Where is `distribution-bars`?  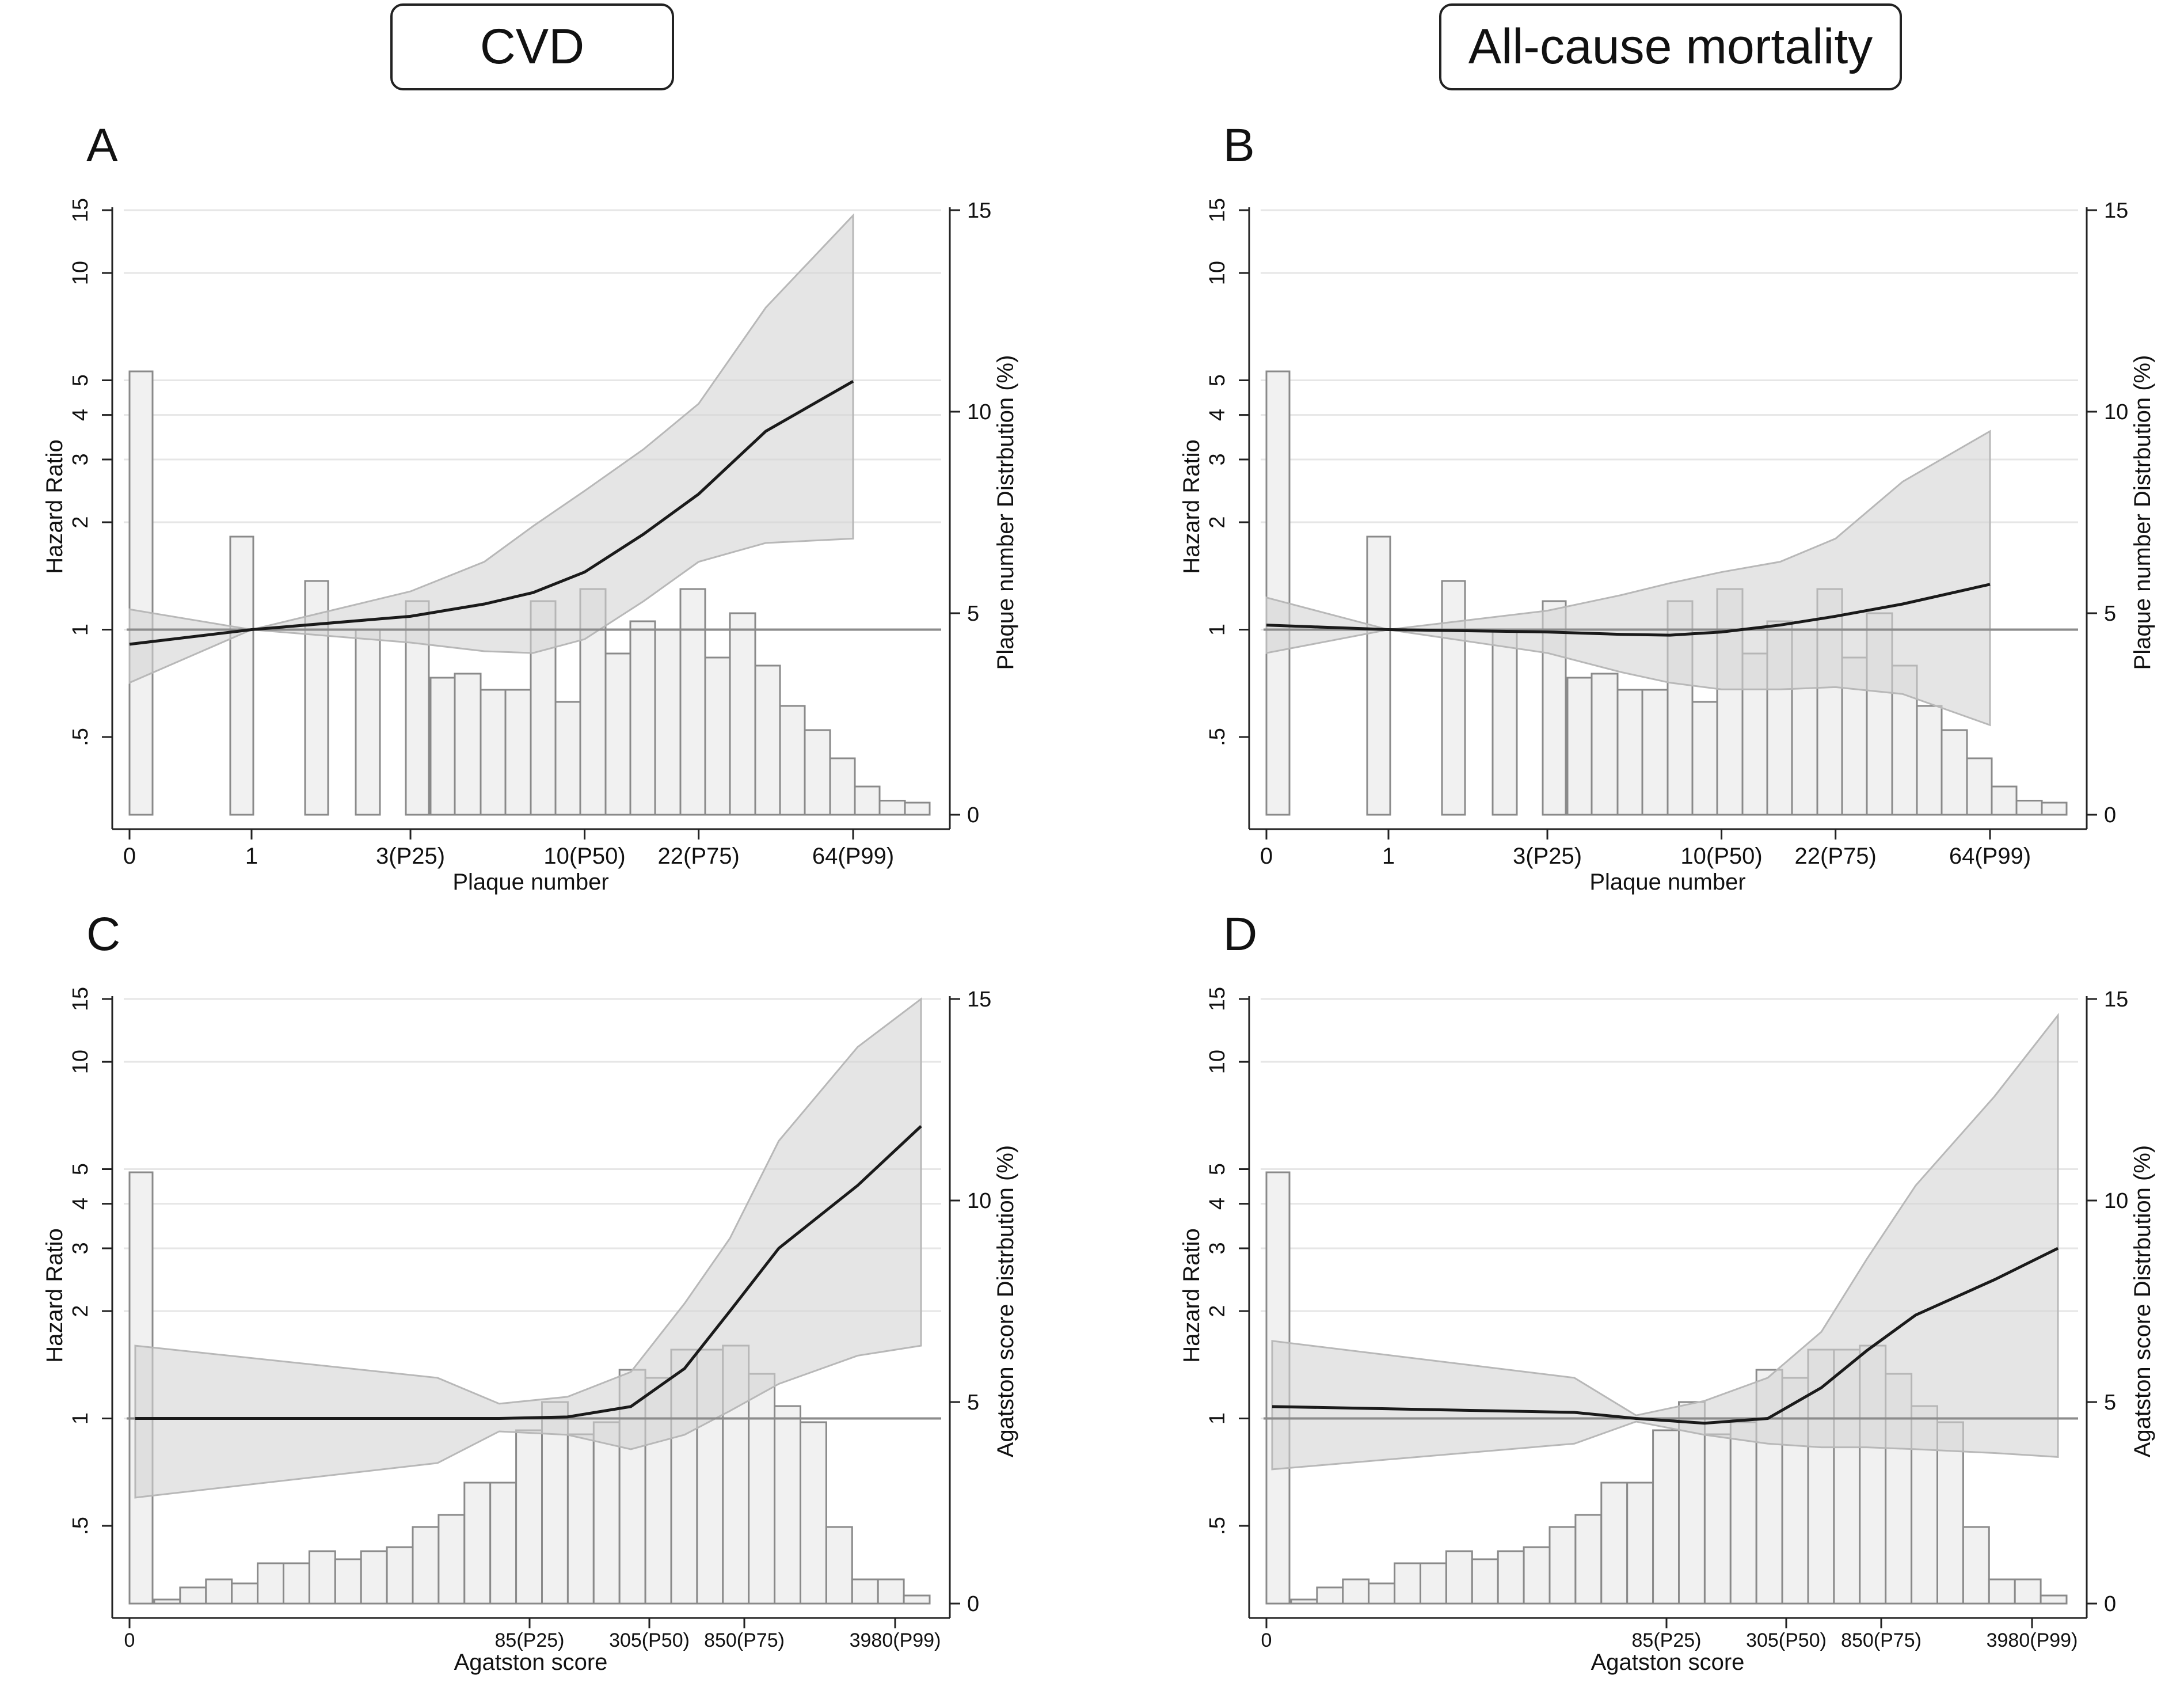 distribution-bars is located at coordinates (529, 593).